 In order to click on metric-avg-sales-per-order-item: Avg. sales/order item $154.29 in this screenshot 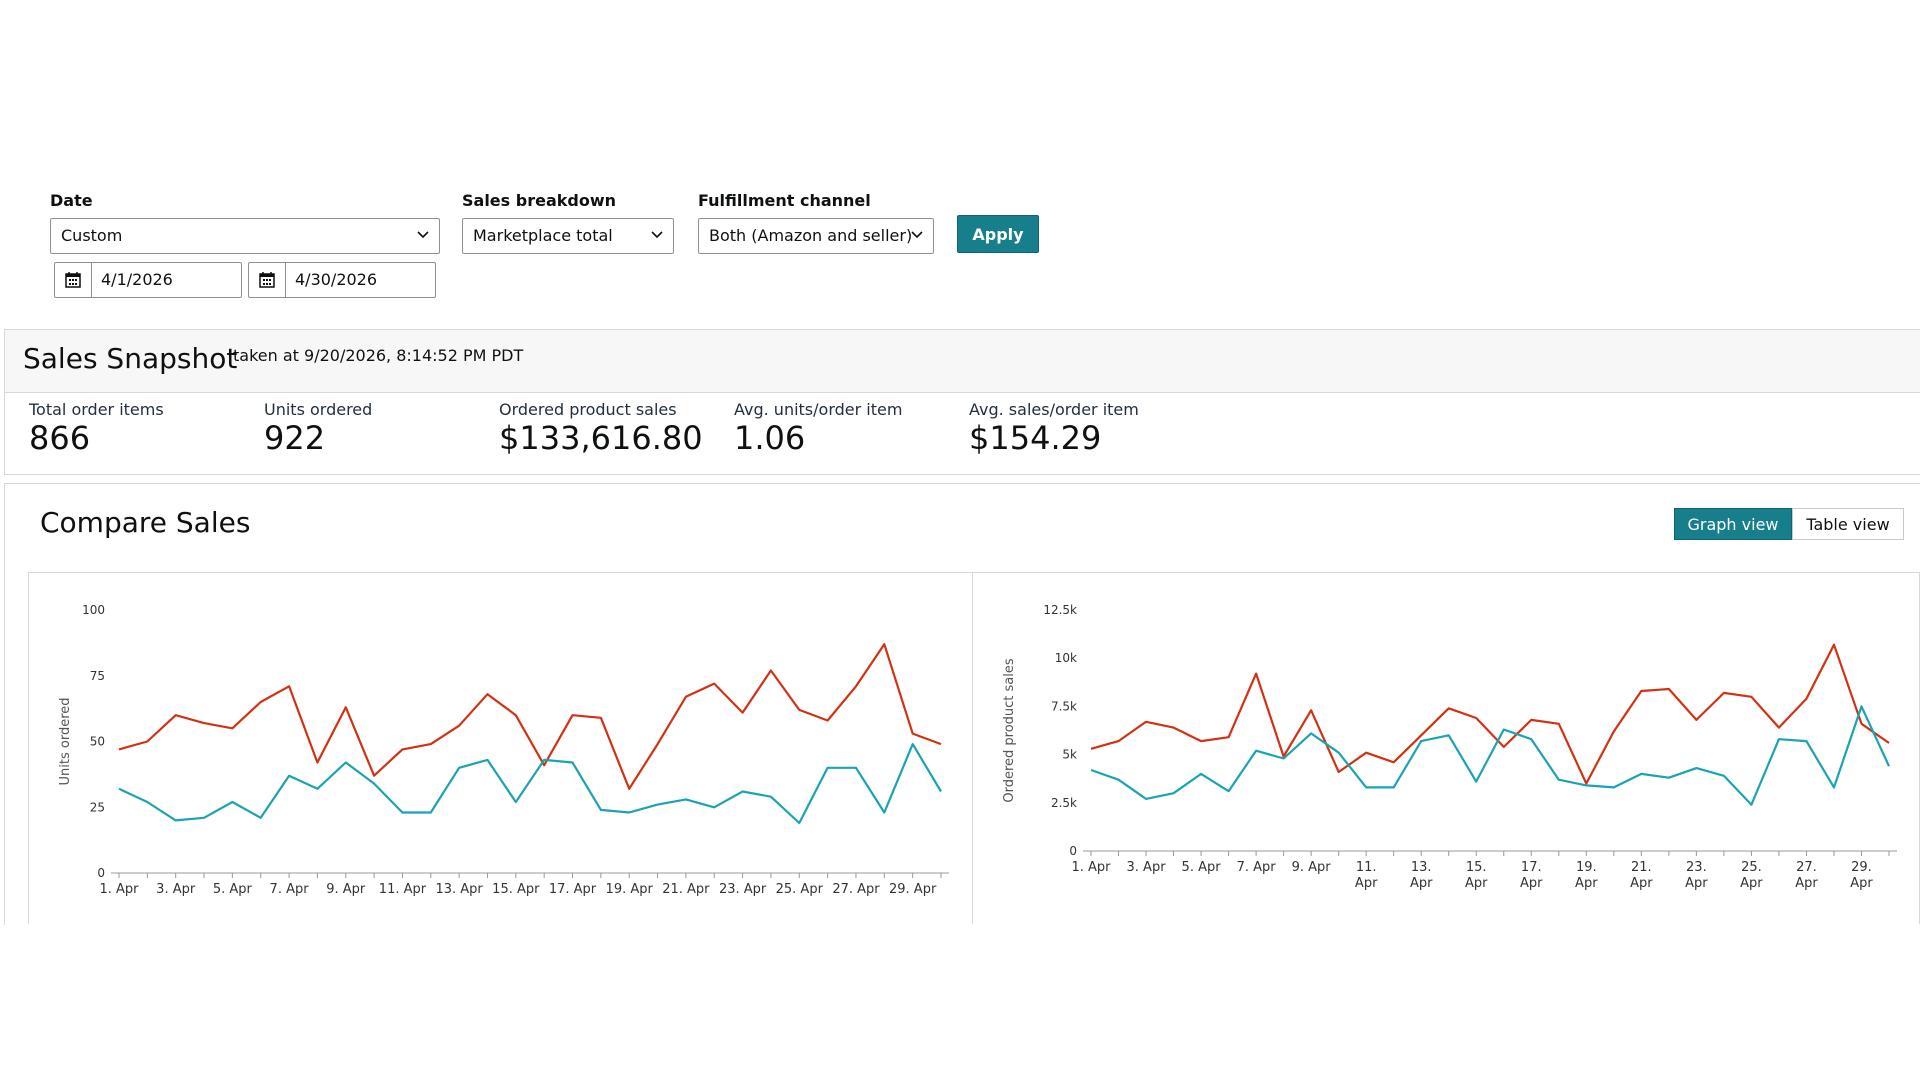, I will do `click(1054, 428)`.